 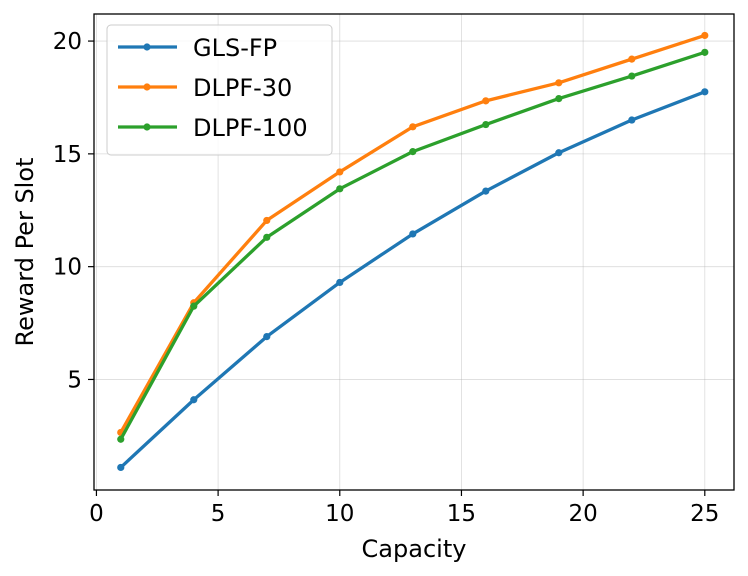 I want to click on y-tick-label: 20, so click(x=67, y=42).